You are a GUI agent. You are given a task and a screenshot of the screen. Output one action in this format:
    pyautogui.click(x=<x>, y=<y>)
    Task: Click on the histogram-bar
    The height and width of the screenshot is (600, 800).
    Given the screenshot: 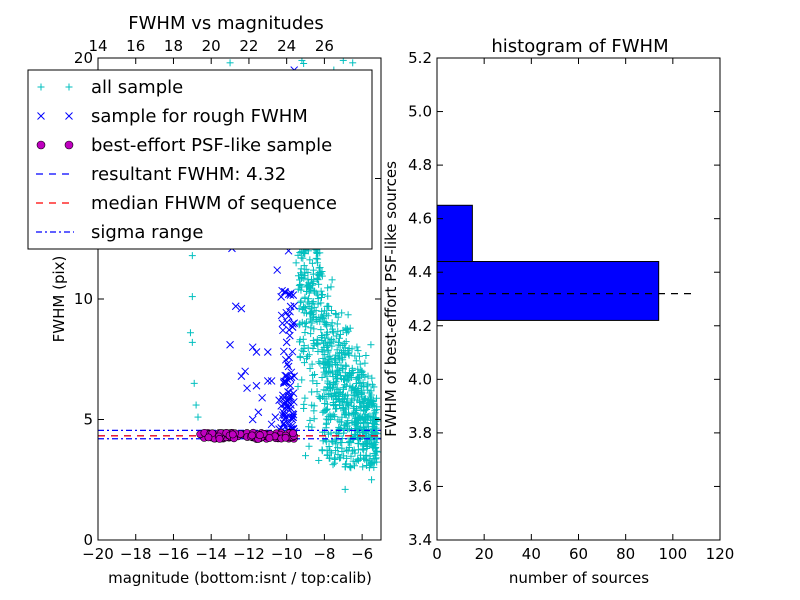 What is the action you would take?
    pyautogui.click(x=454, y=233)
    